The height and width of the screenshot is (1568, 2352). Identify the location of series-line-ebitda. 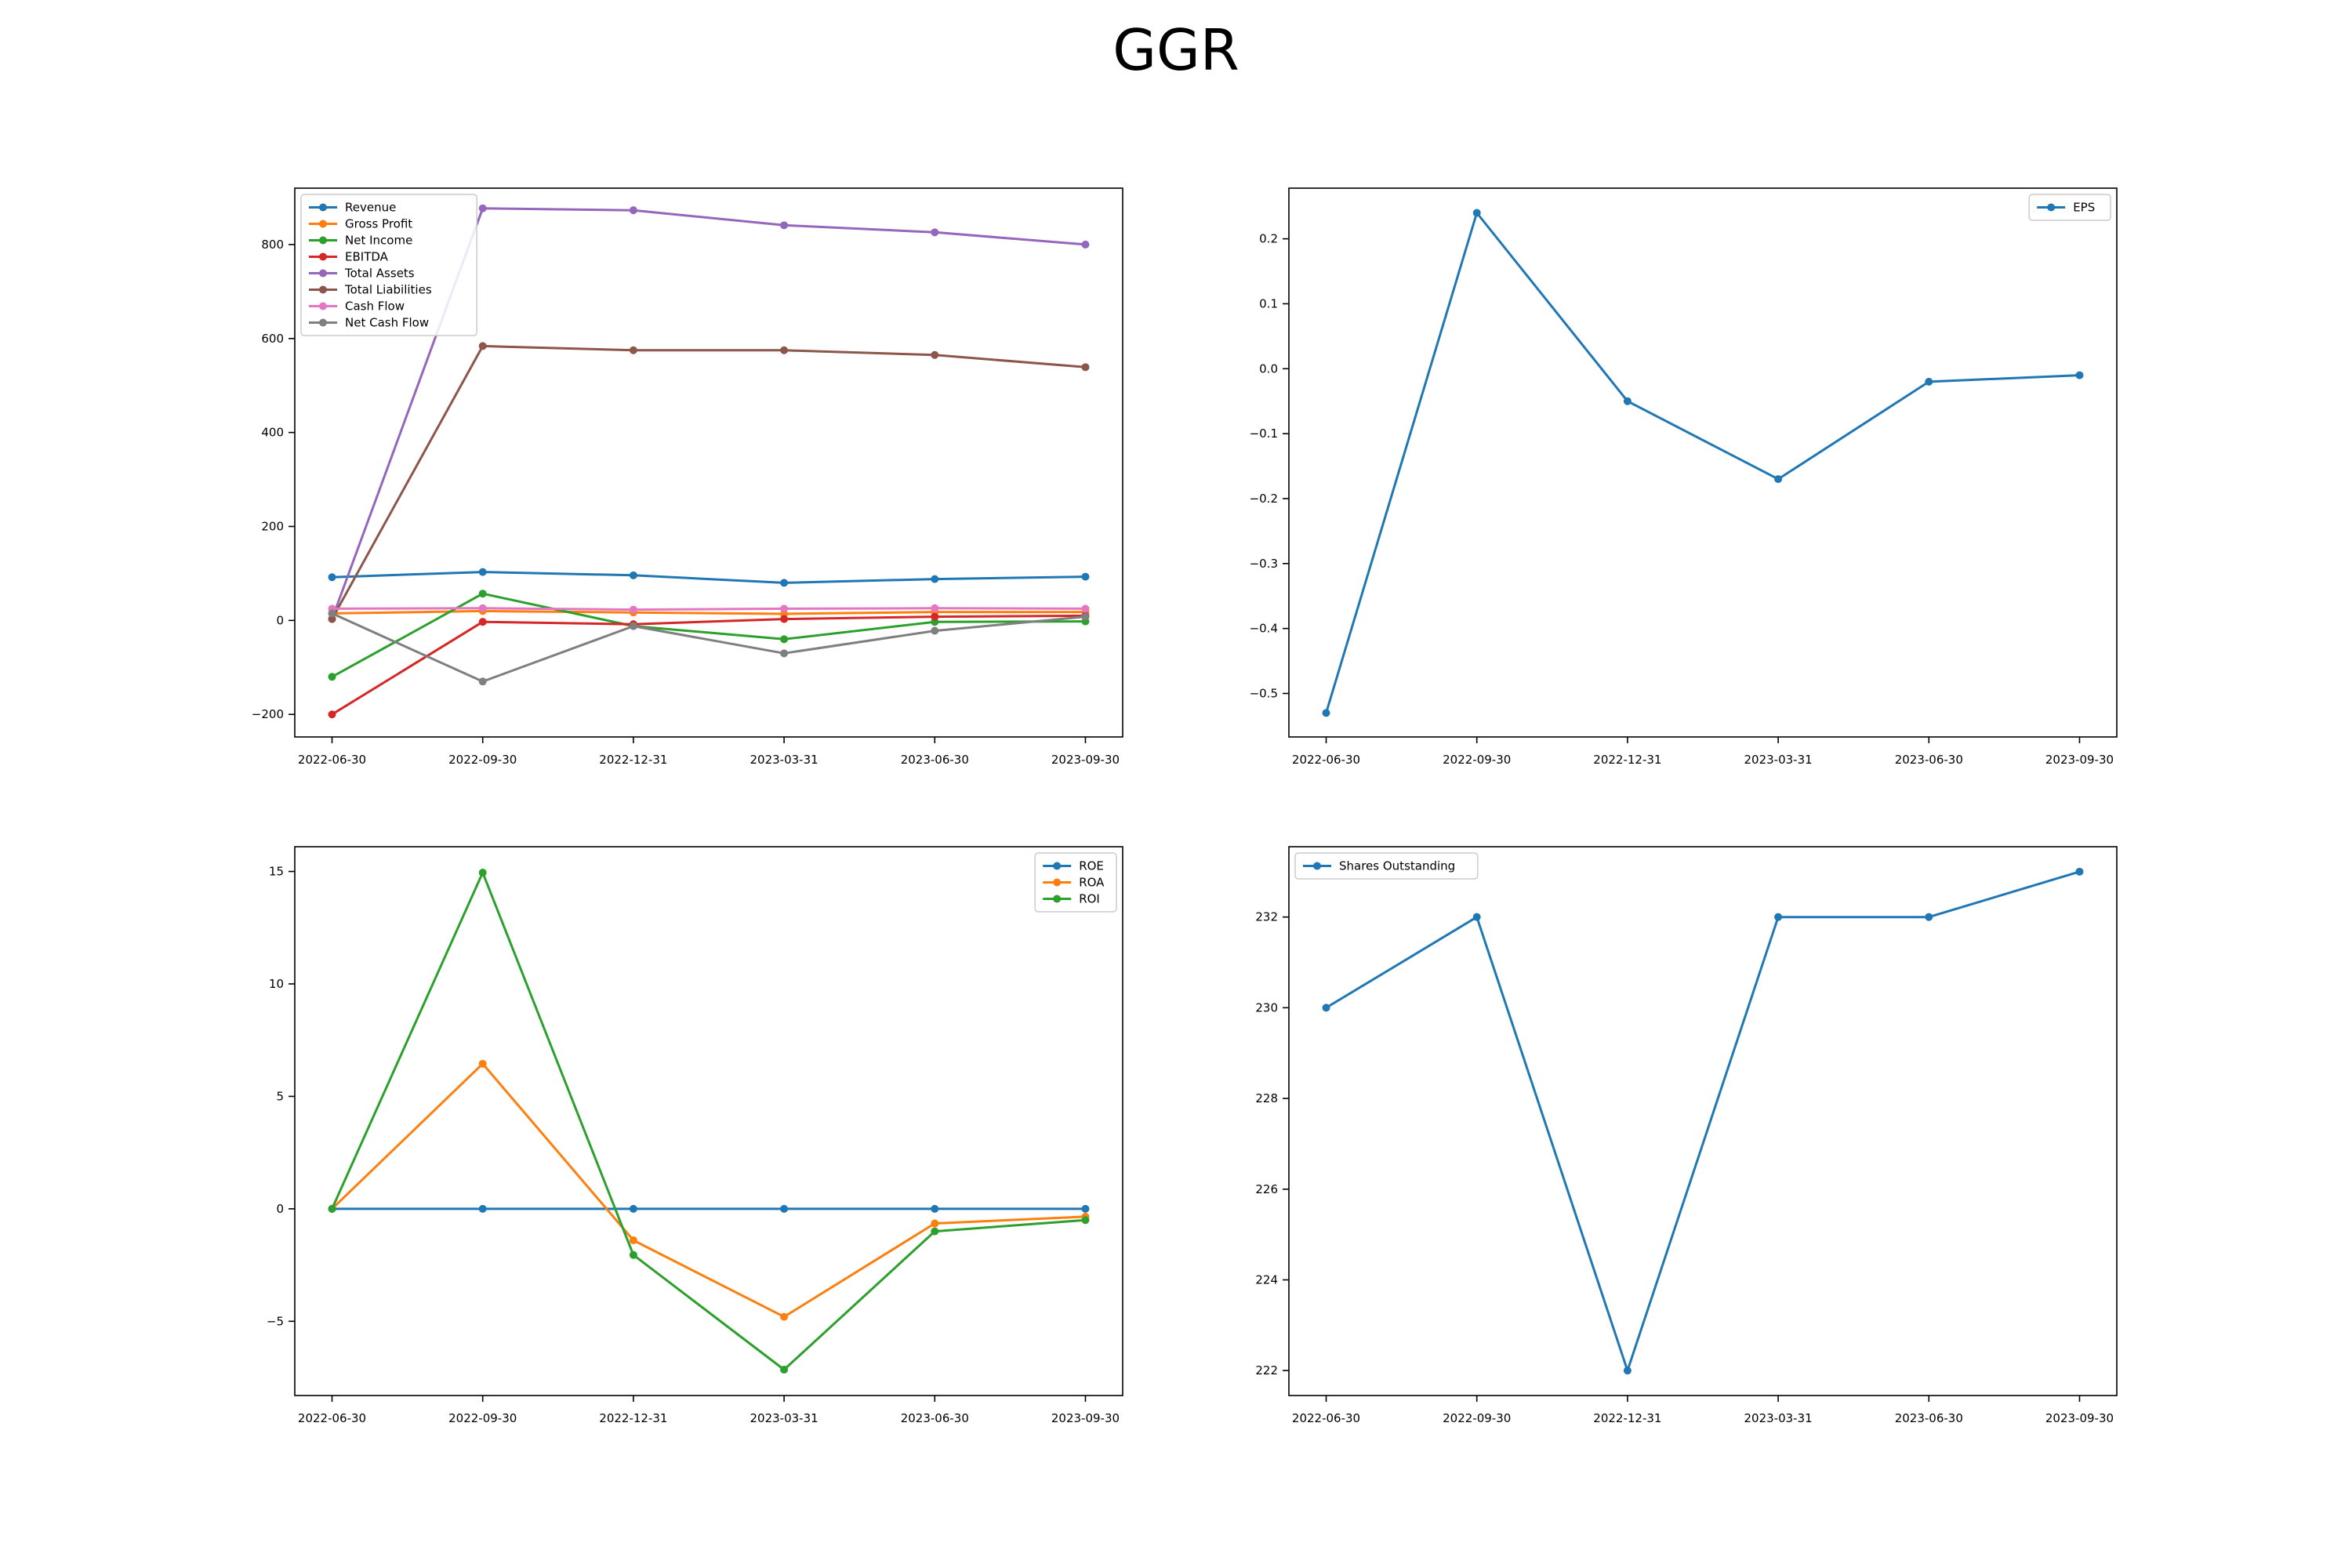
(708, 665).